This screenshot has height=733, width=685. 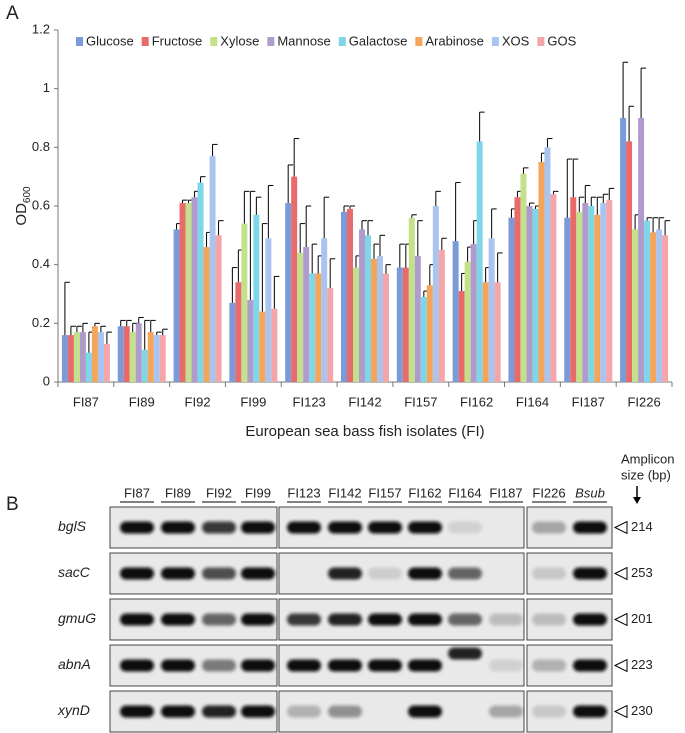 I want to click on y-axis-label: OD600, so click(x=23, y=206).